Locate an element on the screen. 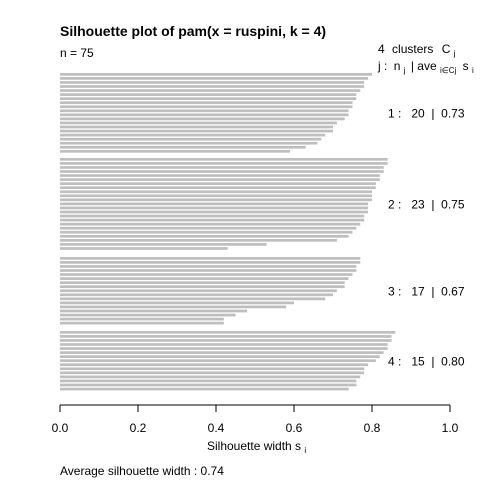  x-tick-label: 0.2 is located at coordinates (138, 428).